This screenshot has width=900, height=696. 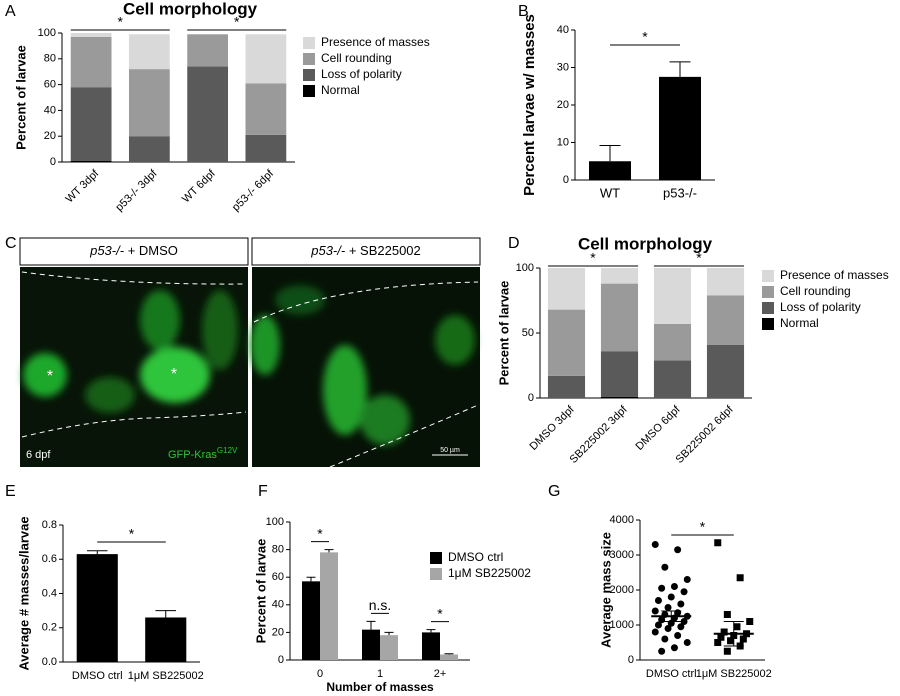 What do you see at coordinates (380, 674) in the screenshot?
I see `x-tick-label: 1` at bounding box center [380, 674].